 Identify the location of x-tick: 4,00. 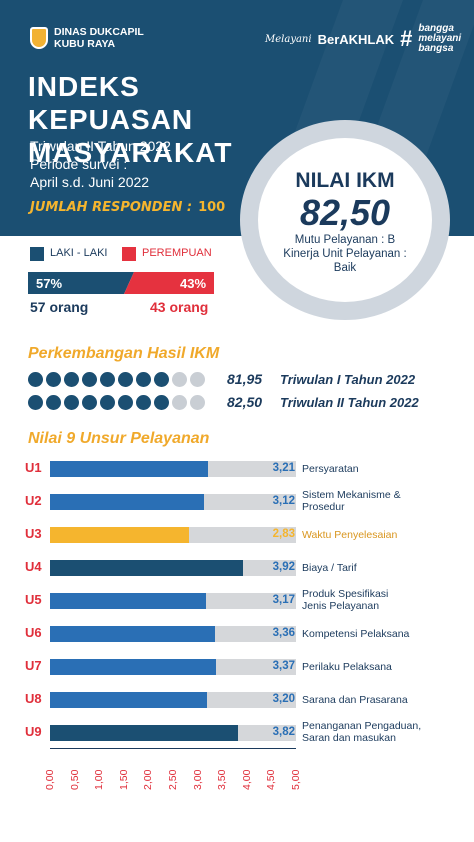
(247, 772).